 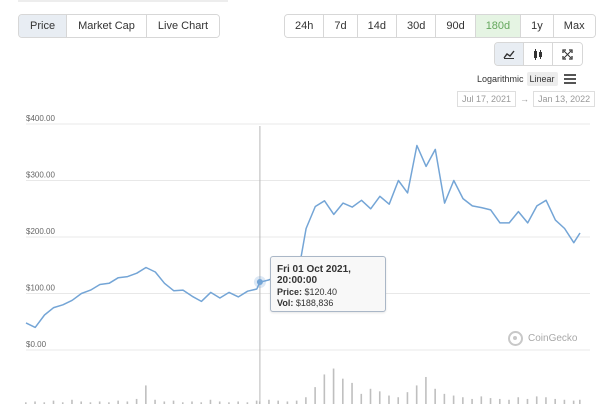 I want to click on y-tick-label: $300.00, so click(x=40, y=175).